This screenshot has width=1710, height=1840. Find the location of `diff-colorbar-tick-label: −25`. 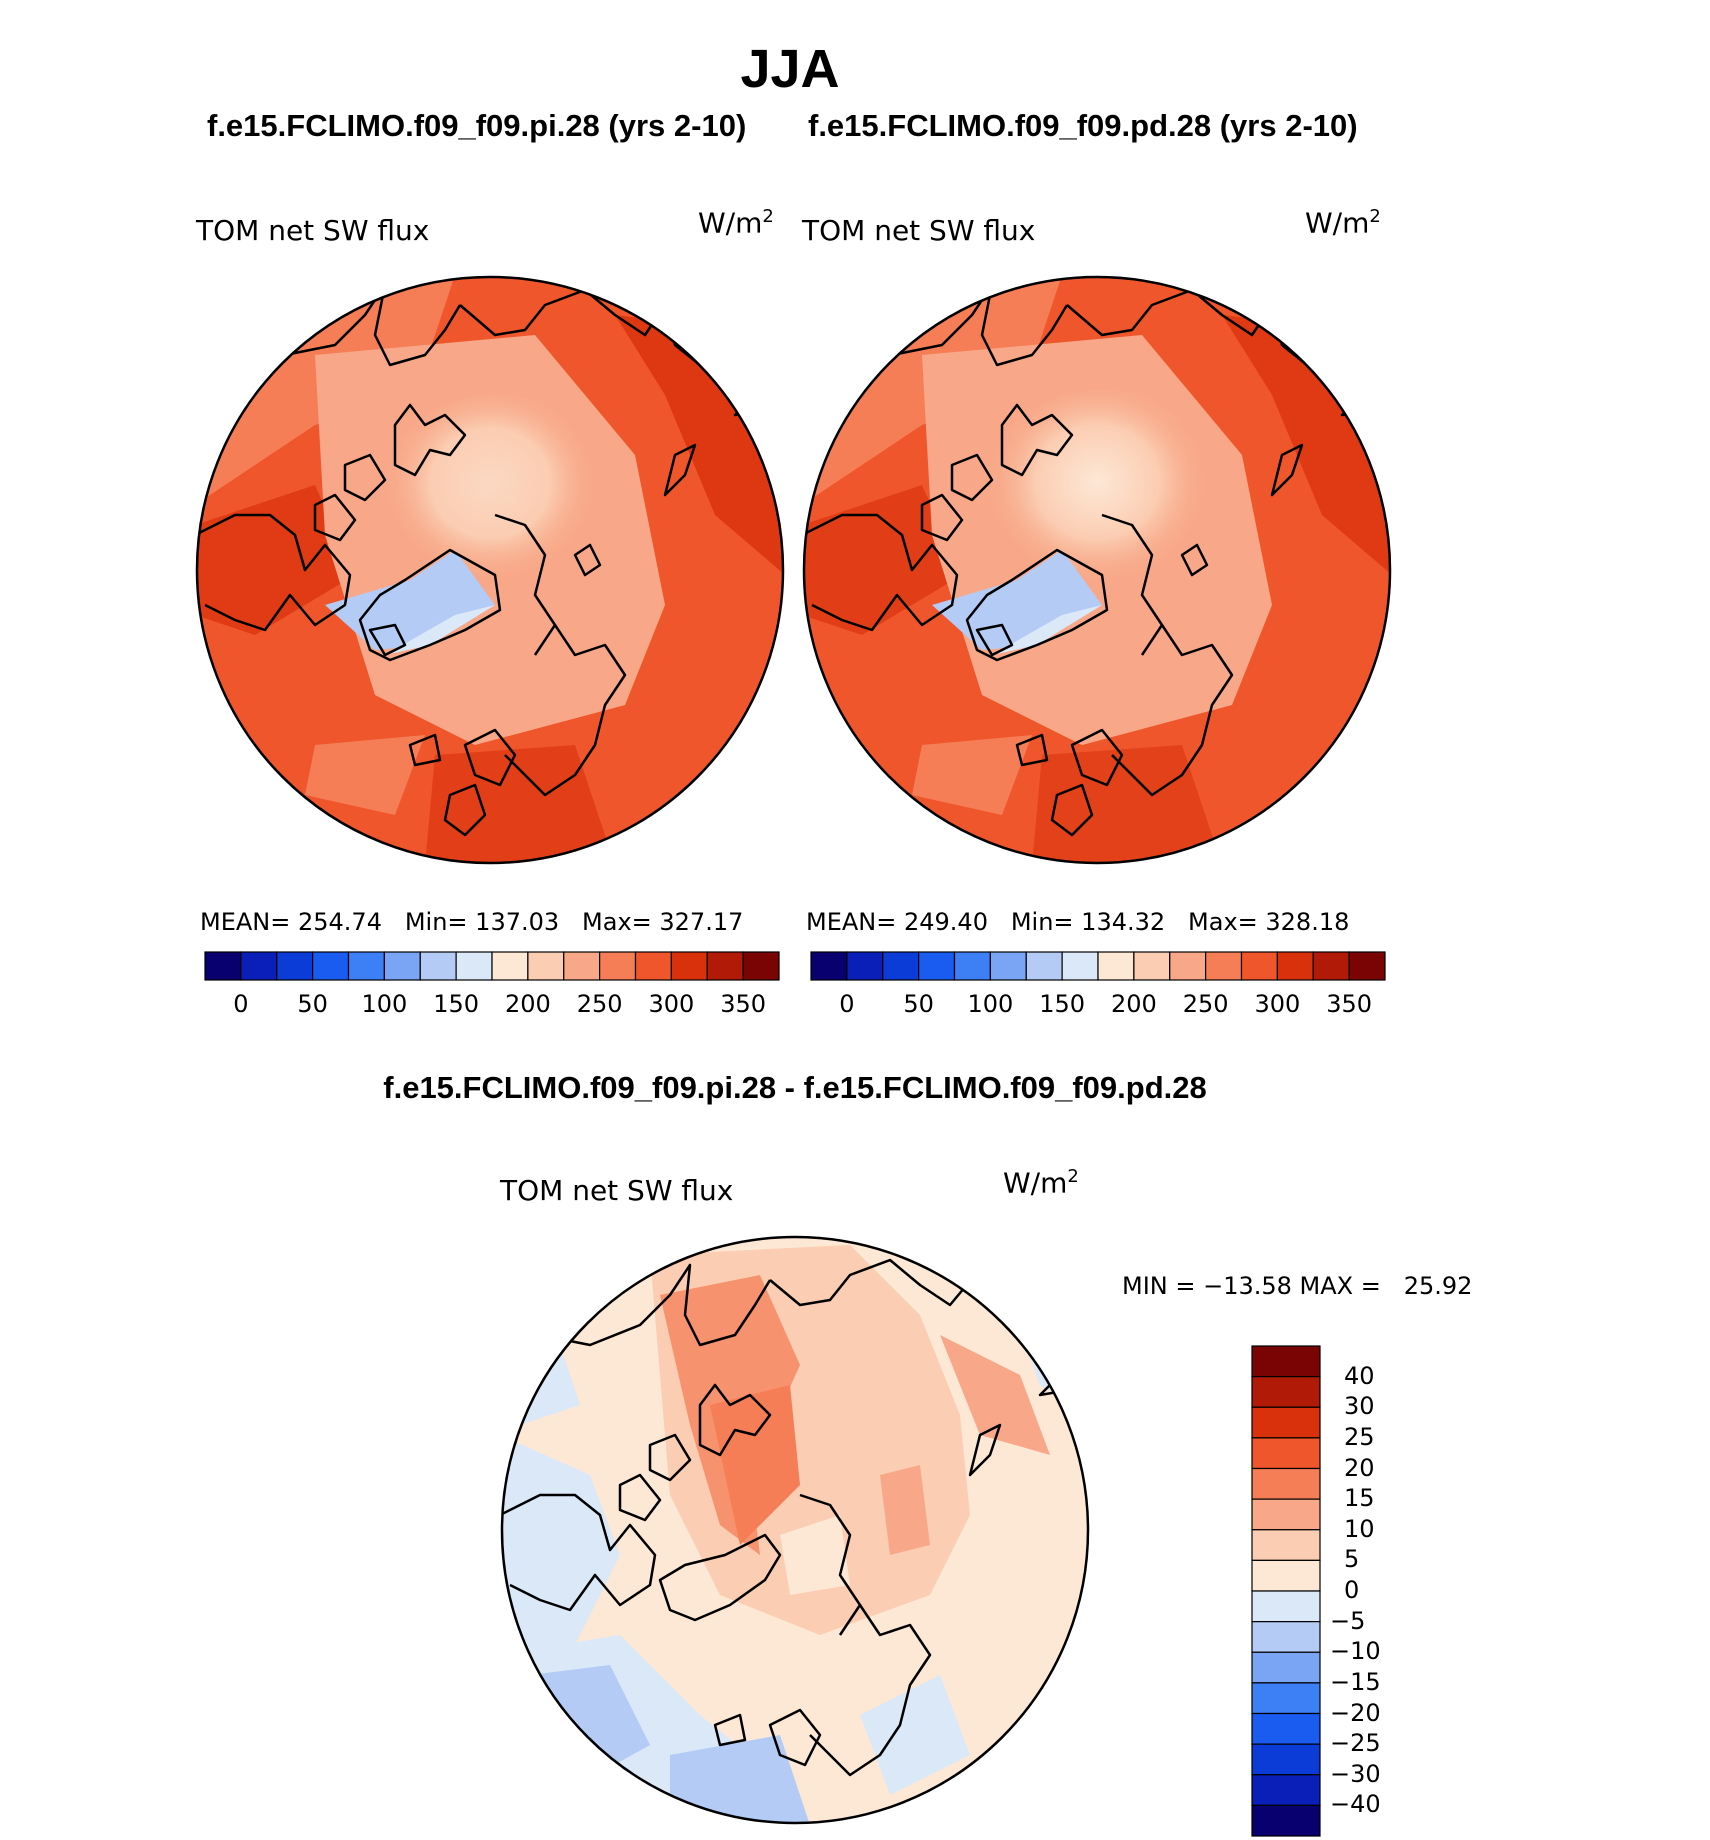

diff-colorbar-tick-label: −25 is located at coordinates (1355, 1743).